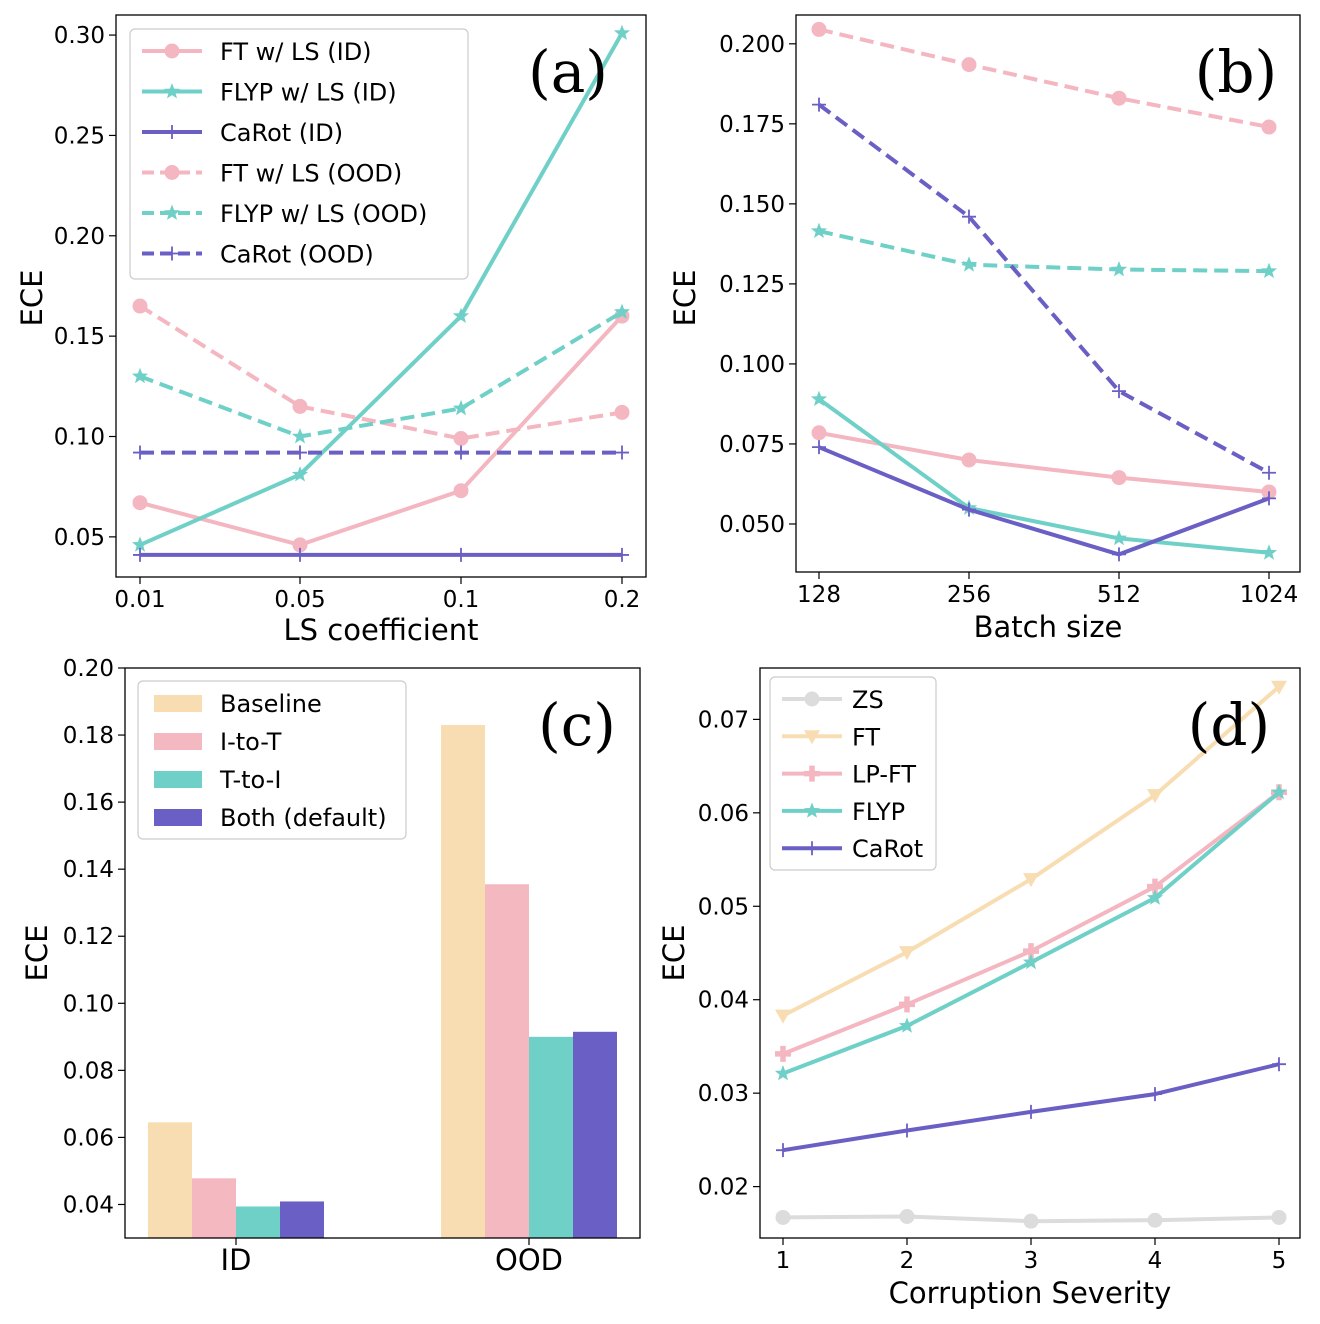  What do you see at coordinates (723, 1188) in the screenshot?
I see `y-tick-label: 0.02` at bounding box center [723, 1188].